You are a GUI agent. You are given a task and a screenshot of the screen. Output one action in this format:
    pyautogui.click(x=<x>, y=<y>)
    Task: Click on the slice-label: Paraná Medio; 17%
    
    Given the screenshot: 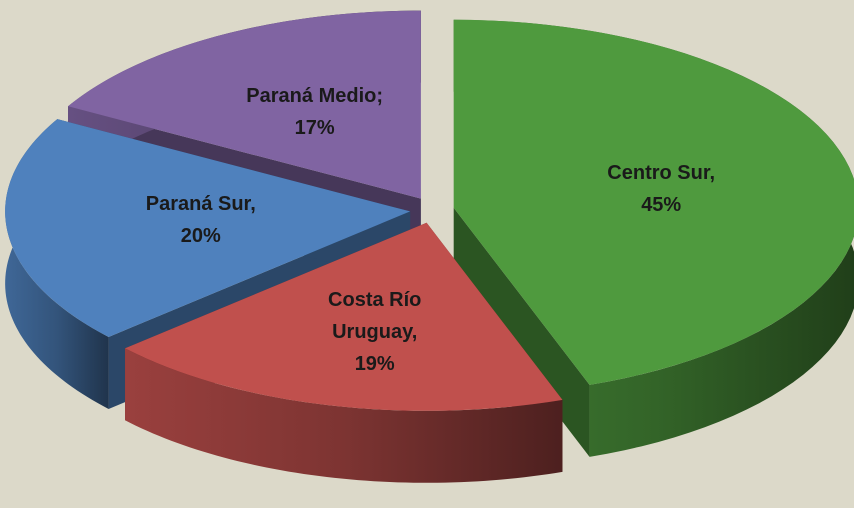 What is the action you would take?
    pyautogui.click(x=315, y=112)
    